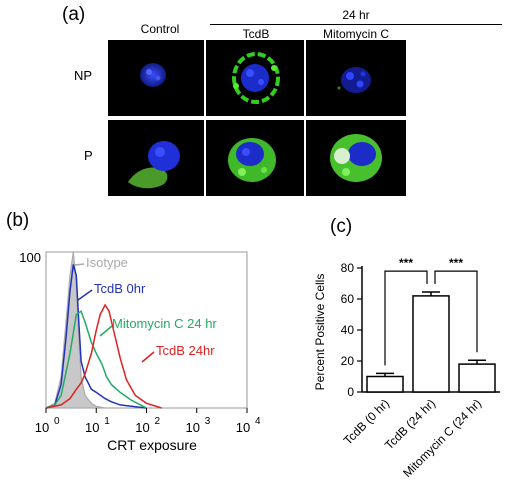  What do you see at coordinates (255, 158) in the screenshot?
I see `micrograph-tcdb-p` at bounding box center [255, 158].